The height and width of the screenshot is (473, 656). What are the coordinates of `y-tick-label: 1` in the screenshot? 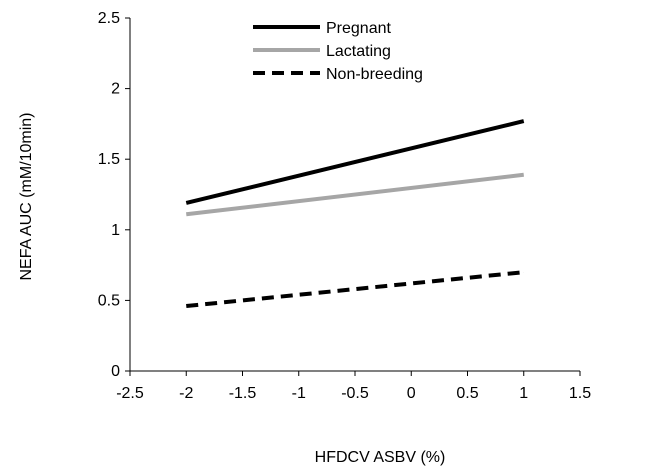 It's located at (115, 230).